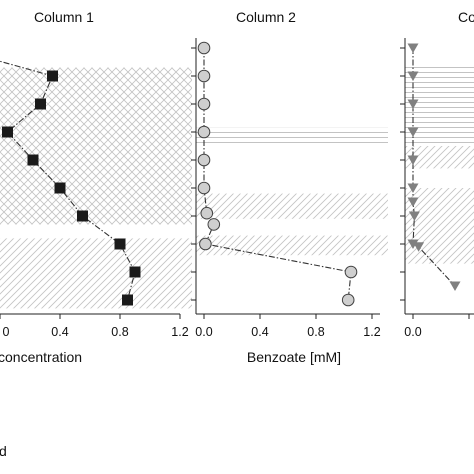 This screenshot has width=474, height=474. What do you see at coordinates (266, 17) in the screenshot?
I see `panel-title-2: Column 2` at bounding box center [266, 17].